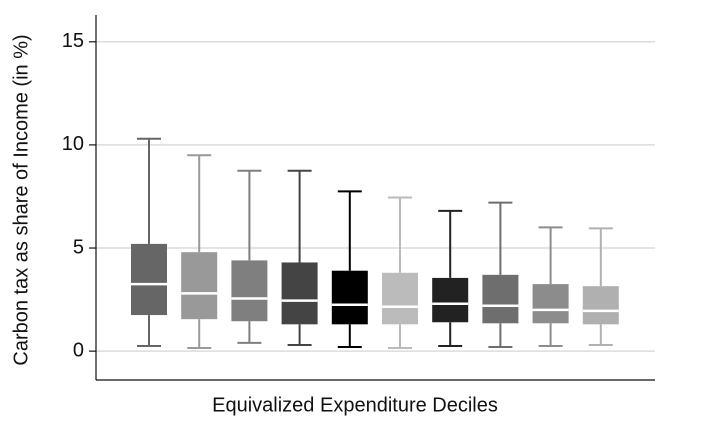  I want to click on y-axis-label: Carbon tax as share of Income (in %), so click(21, 199).